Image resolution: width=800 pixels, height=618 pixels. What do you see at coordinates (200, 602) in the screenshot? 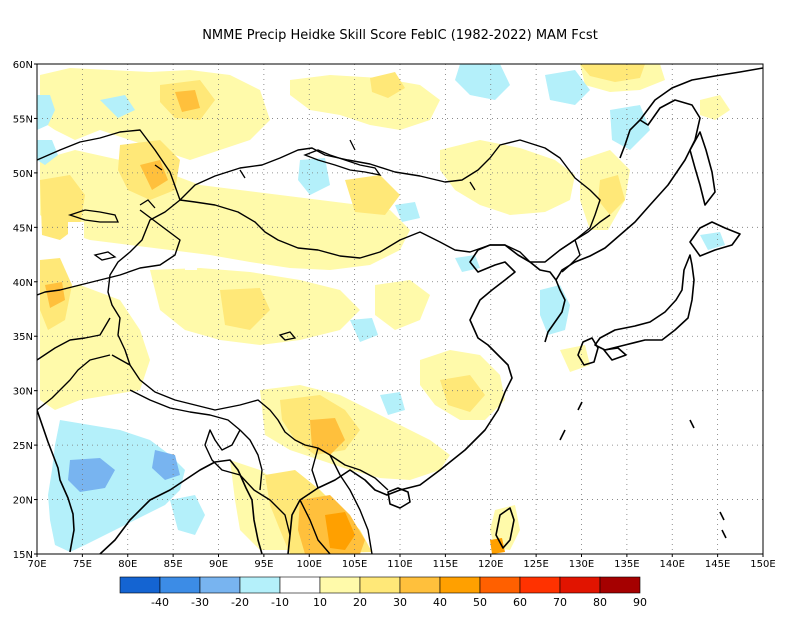
I see `colorbar-label: -30` at bounding box center [200, 602].